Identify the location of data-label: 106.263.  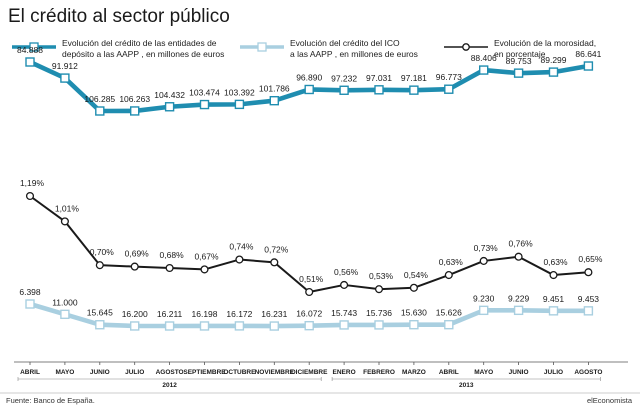
(134, 99).